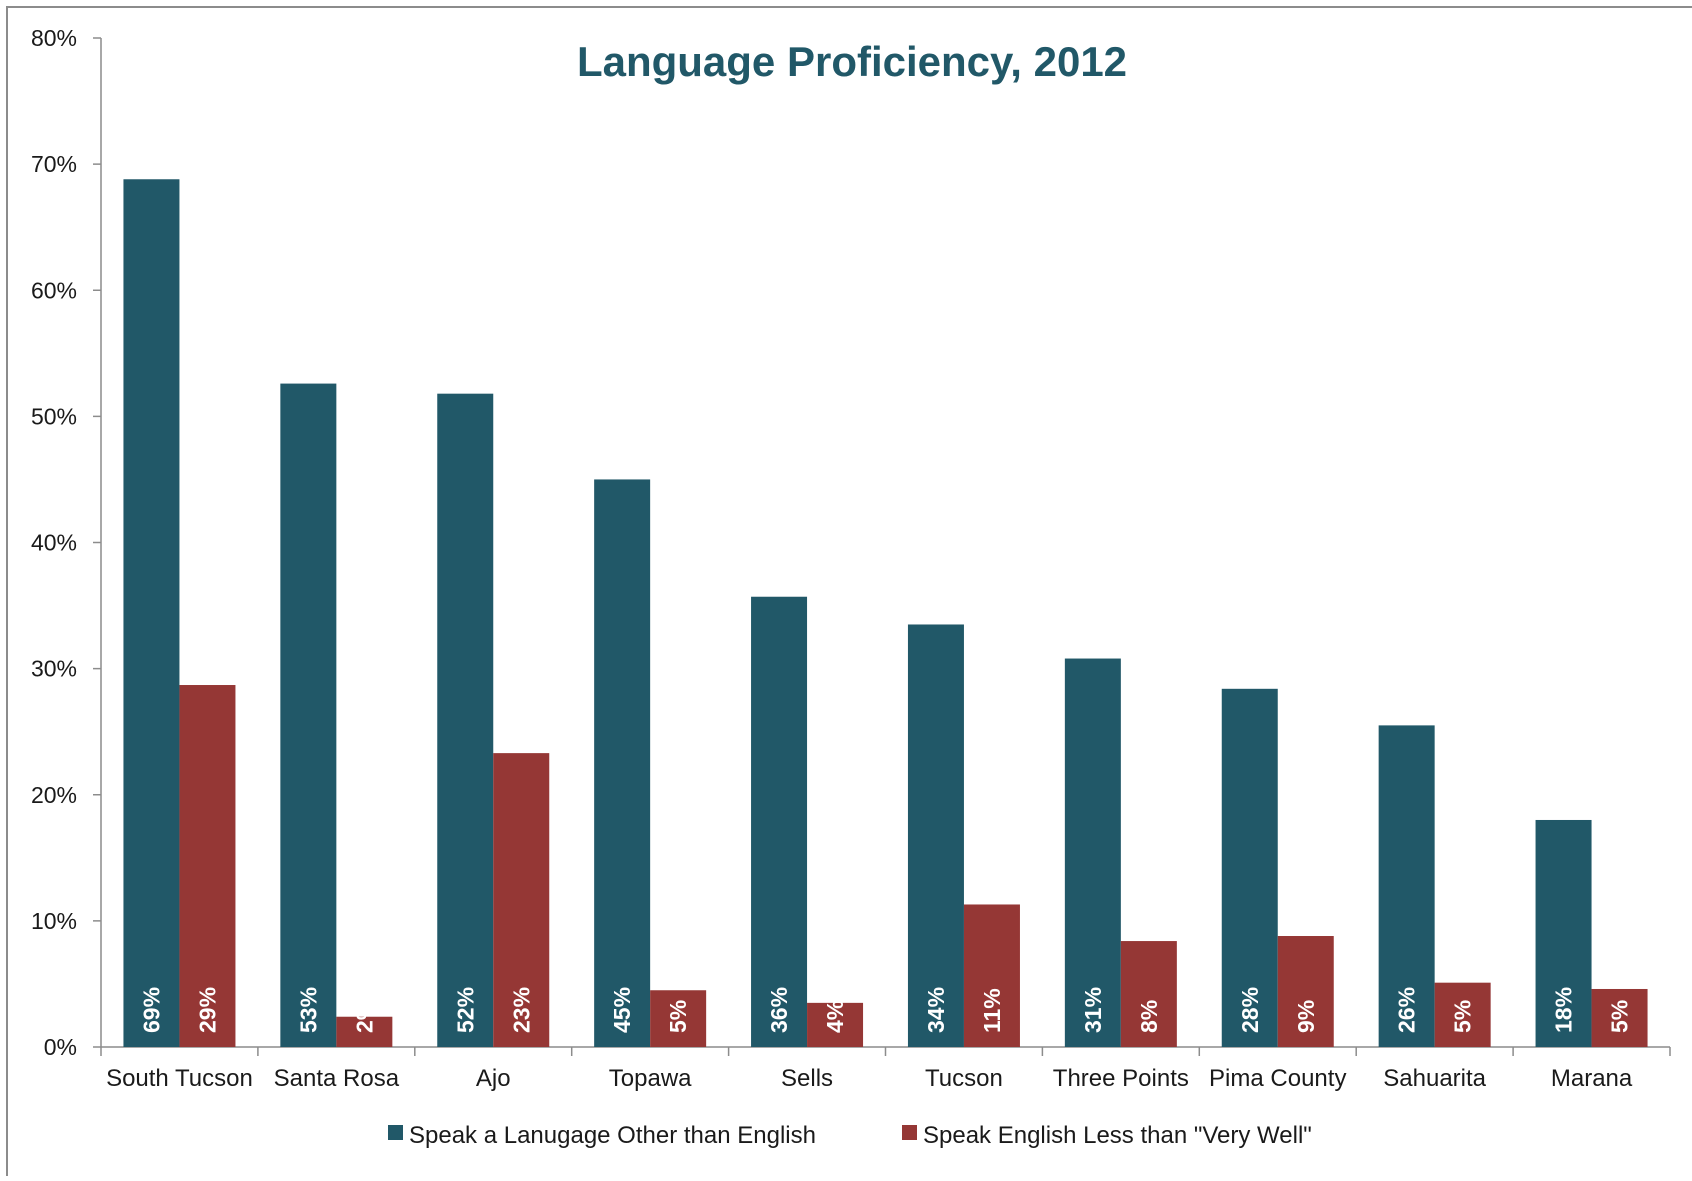  What do you see at coordinates (308, 1010) in the screenshot?
I see `data-label: 53%` at bounding box center [308, 1010].